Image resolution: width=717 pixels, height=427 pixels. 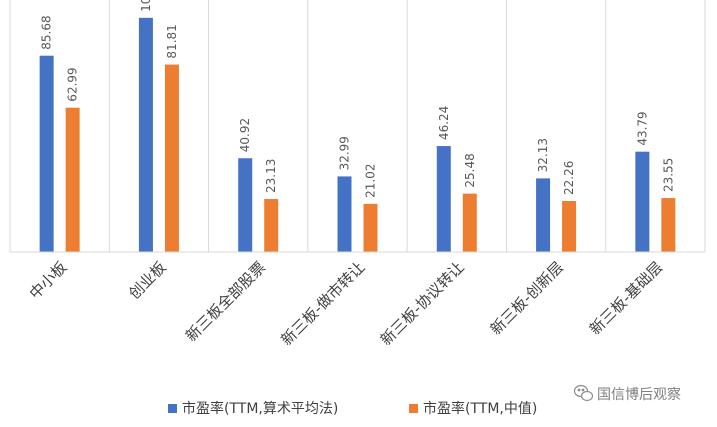 I want to click on data-label-series-1-6: 32.13, so click(x=543, y=155).